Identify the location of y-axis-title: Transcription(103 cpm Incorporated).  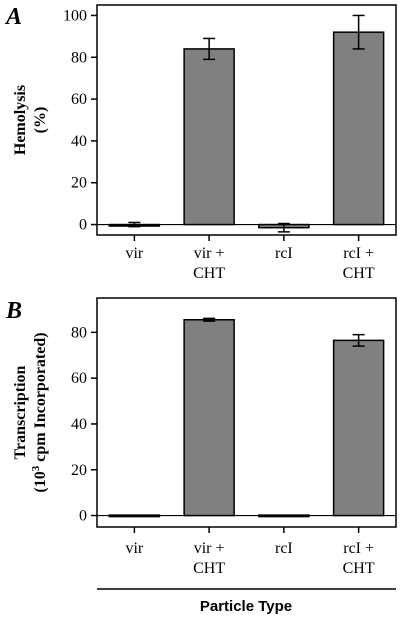
(30, 412).